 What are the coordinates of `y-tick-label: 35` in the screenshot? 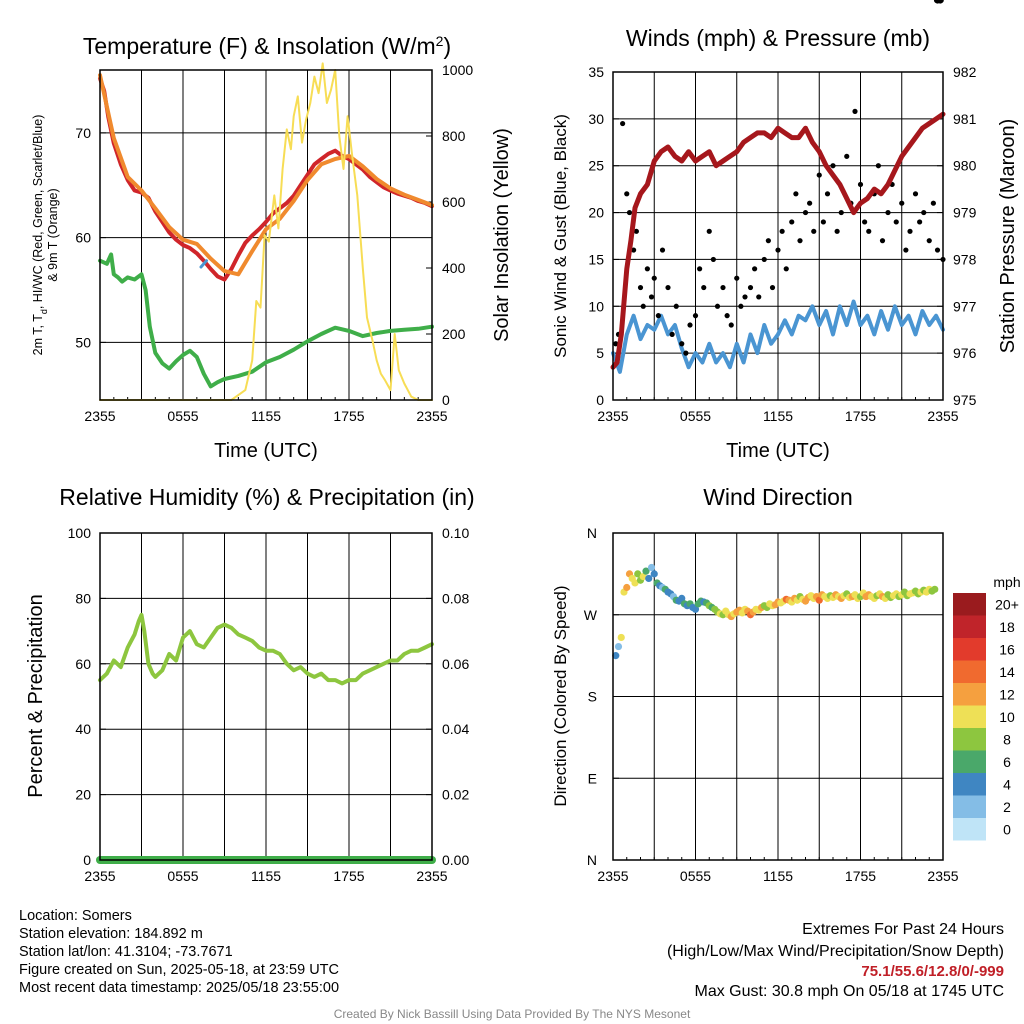 It's located at (596, 72).